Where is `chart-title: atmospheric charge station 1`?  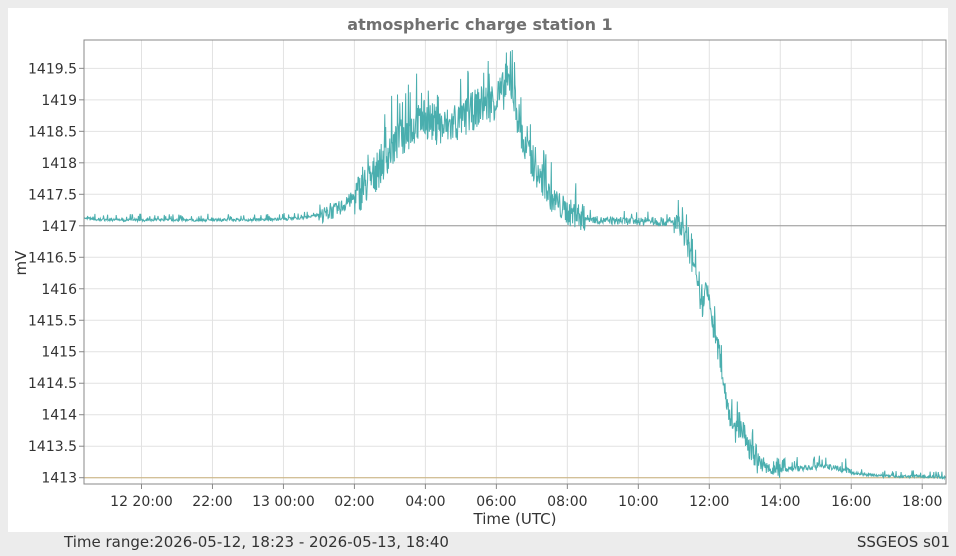 chart-title: atmospheric charge station 1 is located at coordinates (479, 24).